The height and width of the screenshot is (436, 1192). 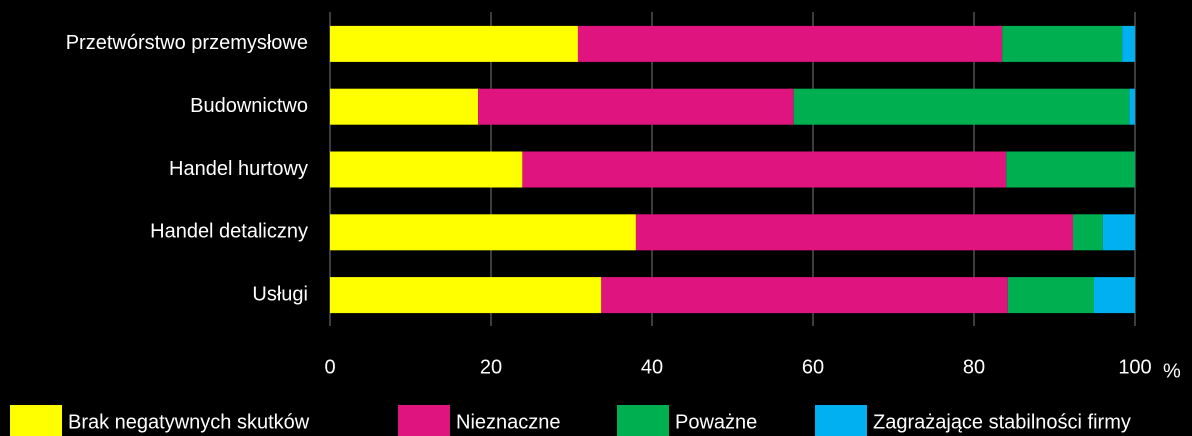 What do you see at coordinates (1172, 371) in the screenshot?
I see `x-axis-label: %` at bounding box center [1172, 371].